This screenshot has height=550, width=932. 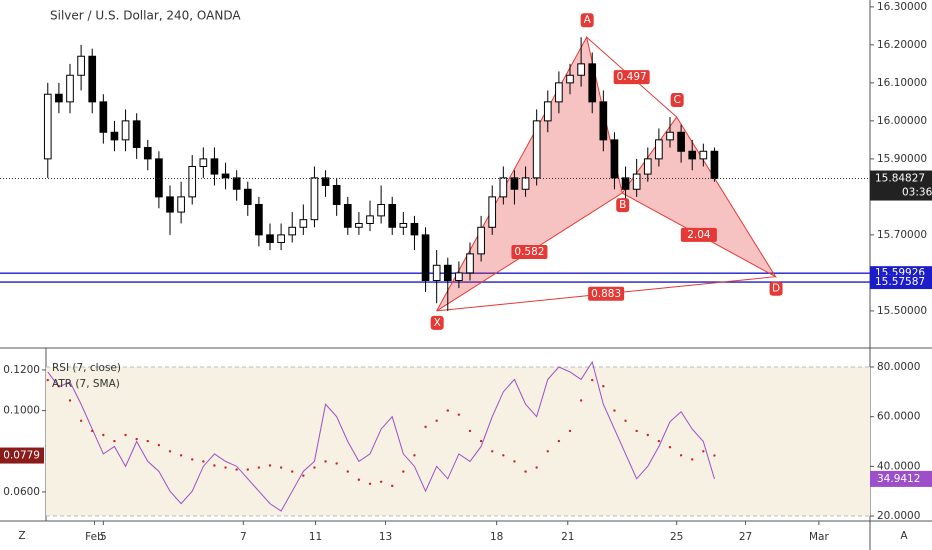 I want to click on ratio-label: 0.883, so click(x=606, y=294).